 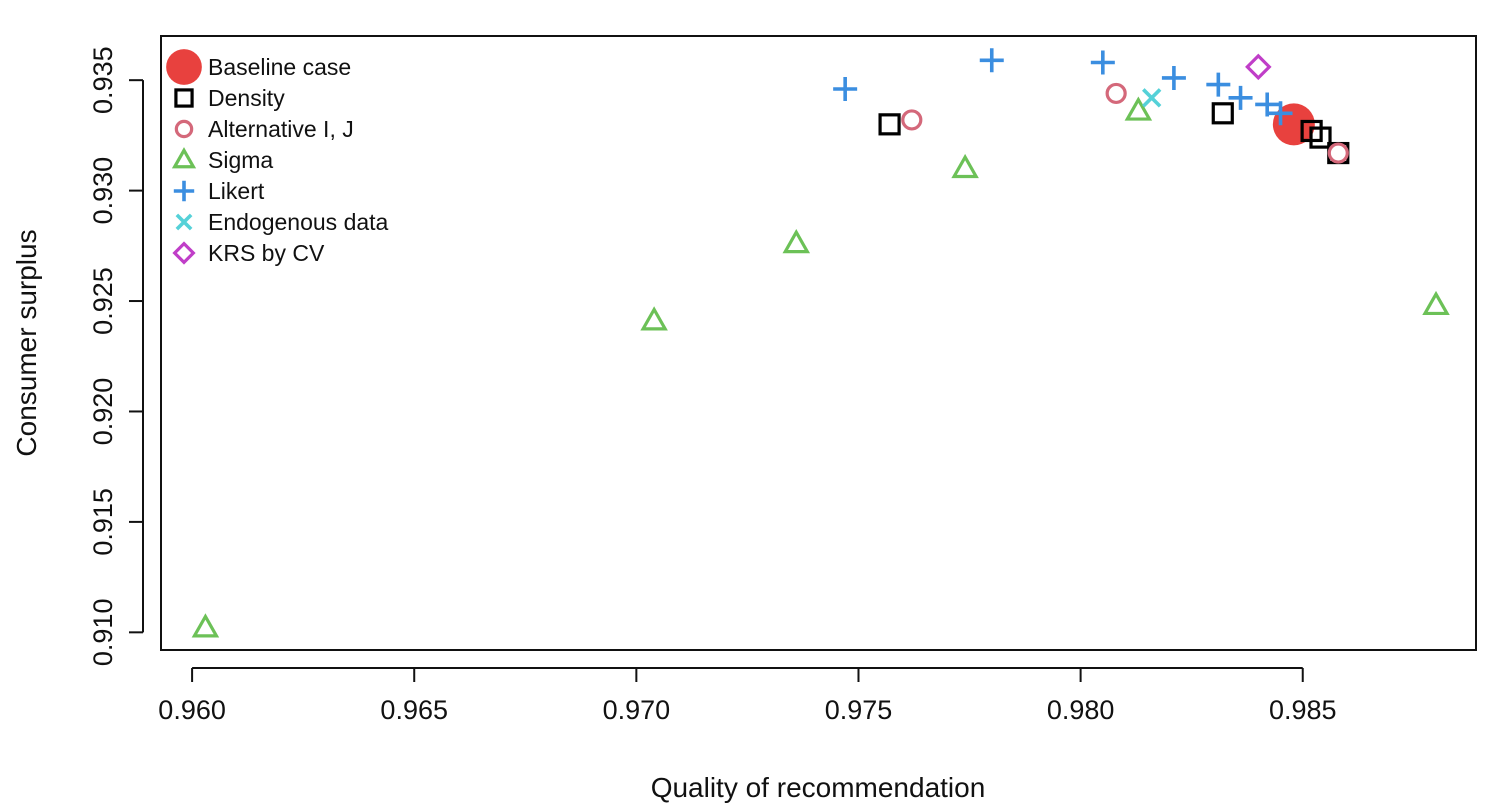 What do you see at coordinates (192, 710) in the screenshot?
I see `x-tick-label: 0.960` at bounding box center [192, 710].